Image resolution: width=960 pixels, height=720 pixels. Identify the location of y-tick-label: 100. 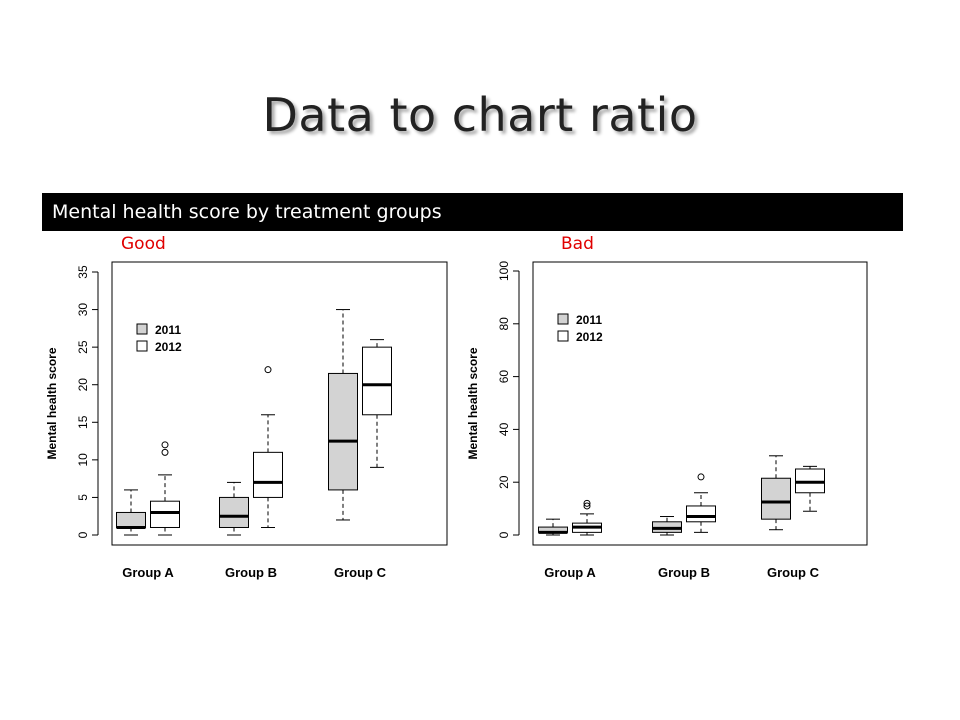
(504, 271).